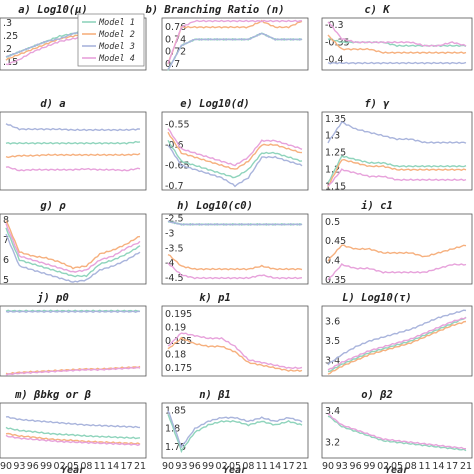 This screenshot has height=474, width=474. Describe the element at coordinates (6, 260) in the screenshot. I see `y-tick-label: 6` at that location.